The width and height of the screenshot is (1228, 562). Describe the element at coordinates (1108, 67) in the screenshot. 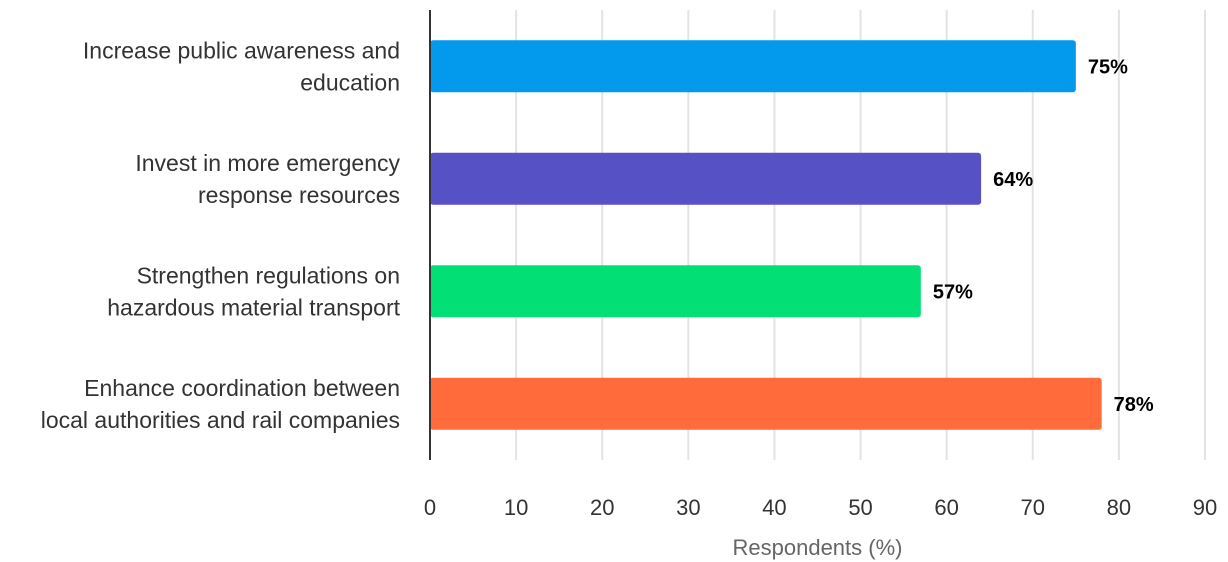

I see `data-label: 75%` at that location.